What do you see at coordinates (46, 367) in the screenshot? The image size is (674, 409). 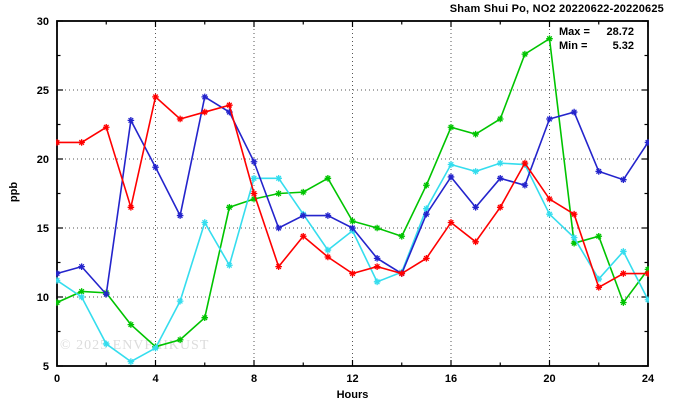 I see `y-tick-label: 5` at bounding box center [46, 367].